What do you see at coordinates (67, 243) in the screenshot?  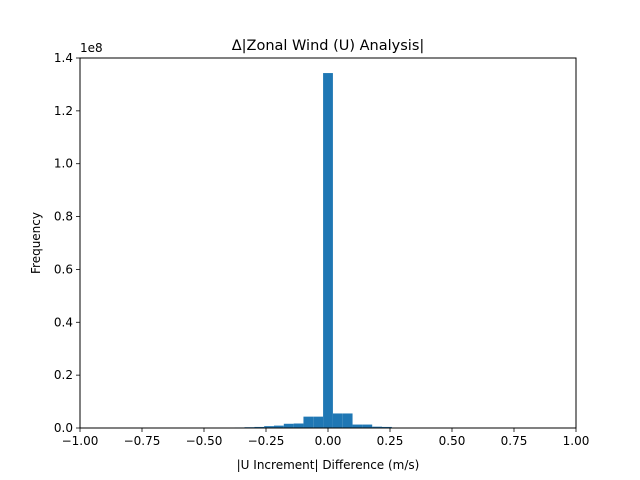 I see `y-axis-ticks: 0.0 0.2 0.4 0.6 0.8 1.0 1.2 1.4` at bounding box center [67, 243].